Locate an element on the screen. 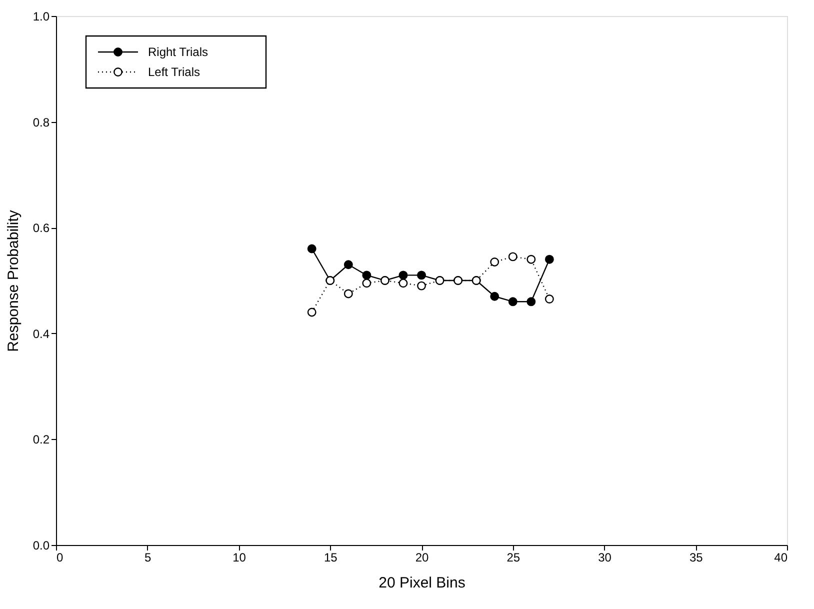  y-tick-label: 0.4 is located at coordinates (41, 333).